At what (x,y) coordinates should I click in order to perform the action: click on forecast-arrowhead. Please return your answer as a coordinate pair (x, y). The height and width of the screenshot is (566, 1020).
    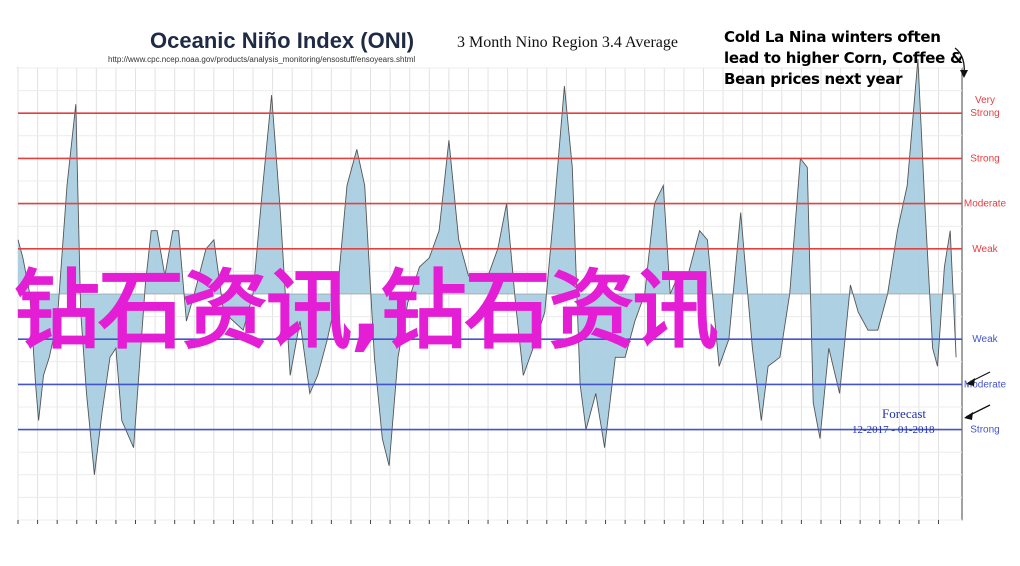
    Looking at the image, I should click on (968, 416).